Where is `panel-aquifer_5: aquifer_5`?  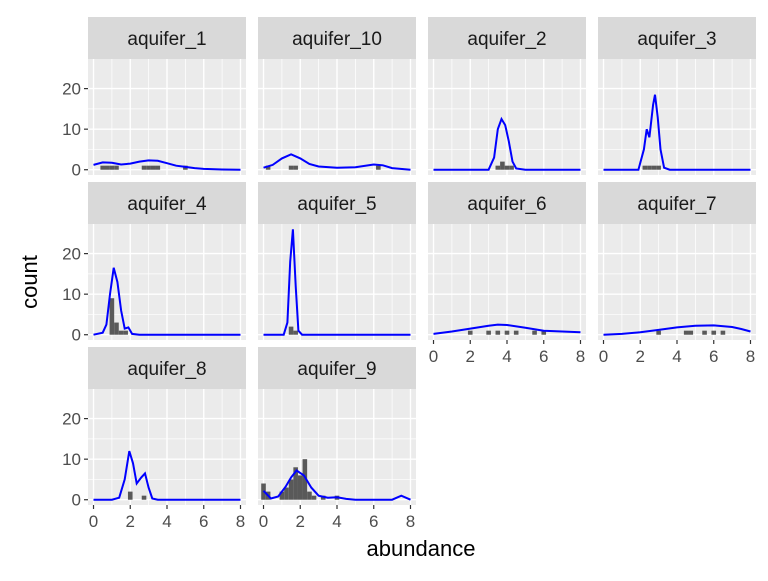
panel-aquifer_5: aquifer_5 is located at coordinates (337, 261).